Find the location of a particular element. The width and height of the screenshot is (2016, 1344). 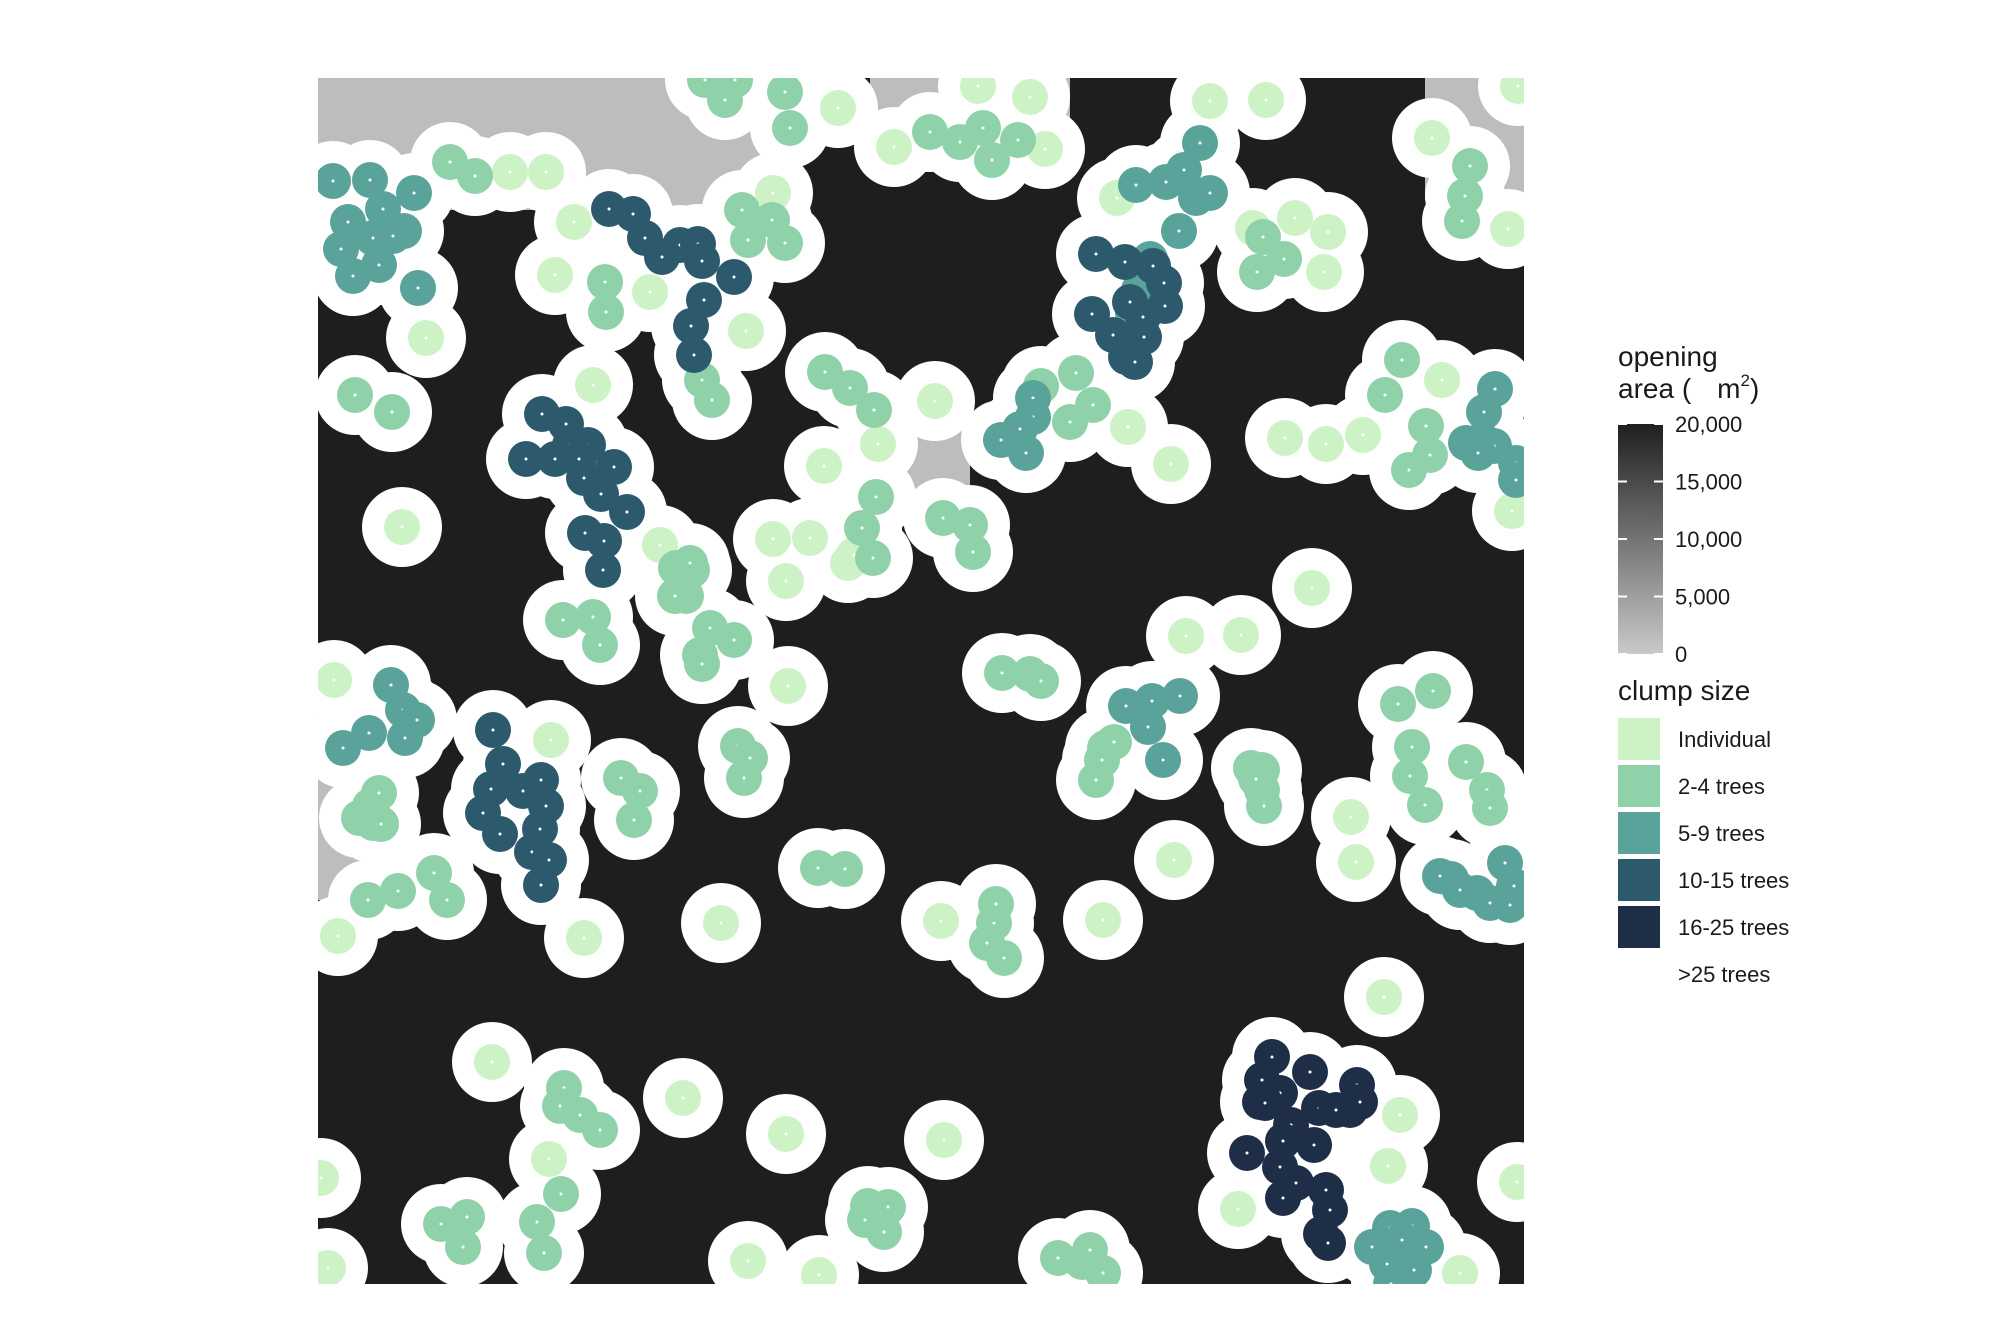

opening-legend-title-line2: area (m2) is located at coordinates (1688, 387).